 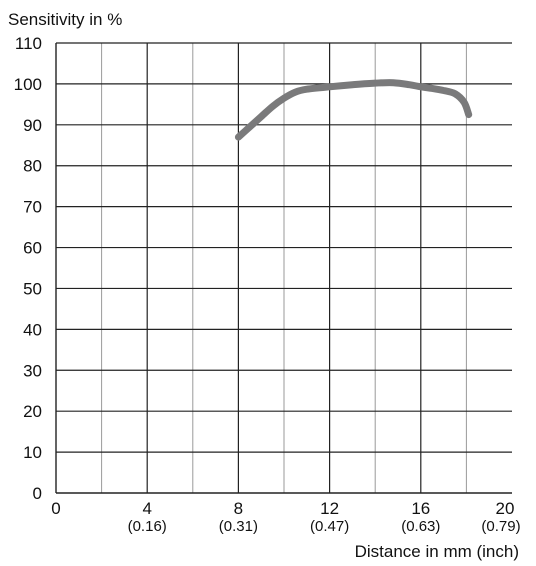 What do you see at coordinates (32, 411) in the screenshot?
I see `y-tick-label: 20` at bounding box center [32, 411].